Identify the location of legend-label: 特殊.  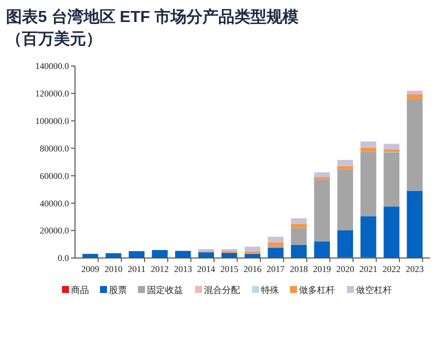
(270, 290).